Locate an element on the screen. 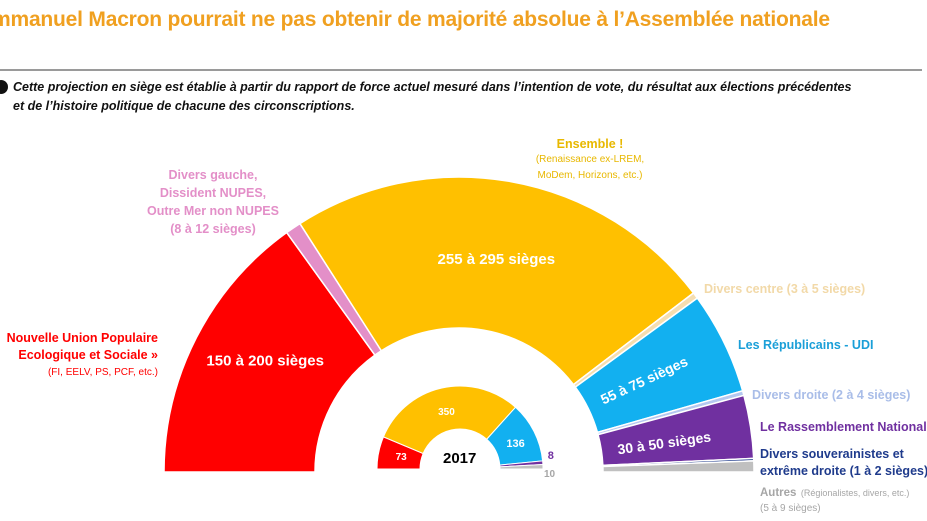 This screenshot has height=521, width=927. data-label-2017-lr-udi: 136 is located at coordinates (515, 444).